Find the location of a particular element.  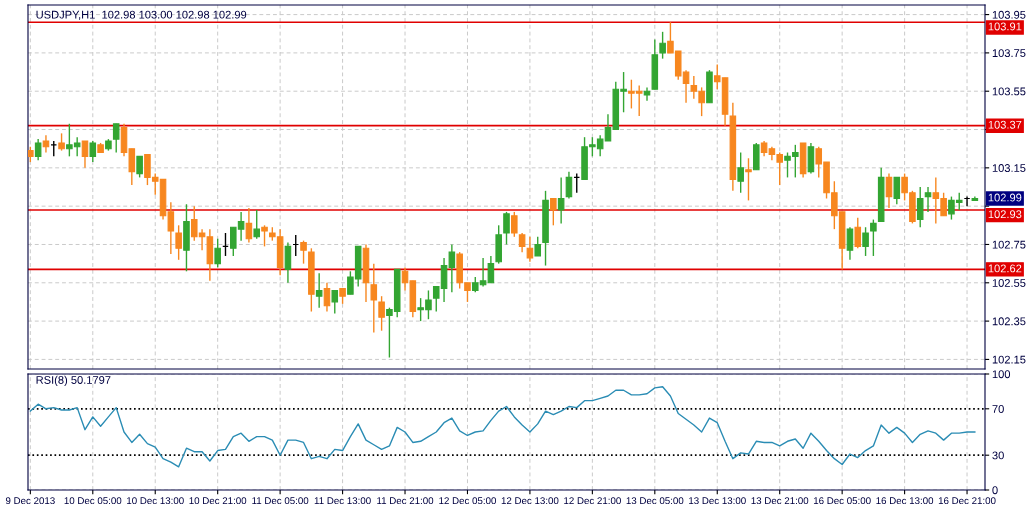

x-tick-label: 10 Dec 05:00 is located at coordinates (93, 501).